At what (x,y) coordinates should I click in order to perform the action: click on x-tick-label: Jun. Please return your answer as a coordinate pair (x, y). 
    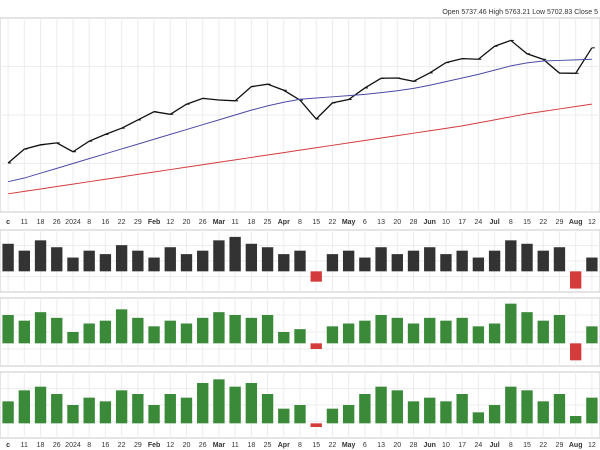
    Looking at the image, I should click on (430, 222).